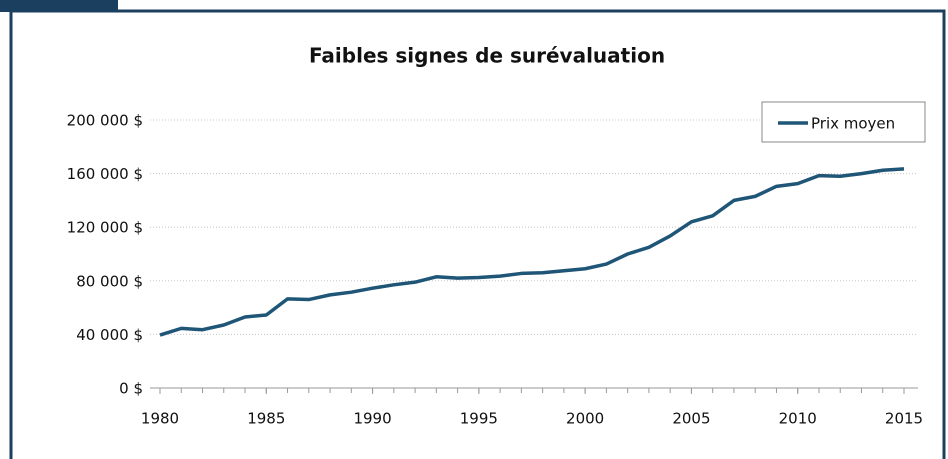 This screenshot has width=948, height=459. I want to click on y-tick-label: 120 000 $, so click(105, 228).